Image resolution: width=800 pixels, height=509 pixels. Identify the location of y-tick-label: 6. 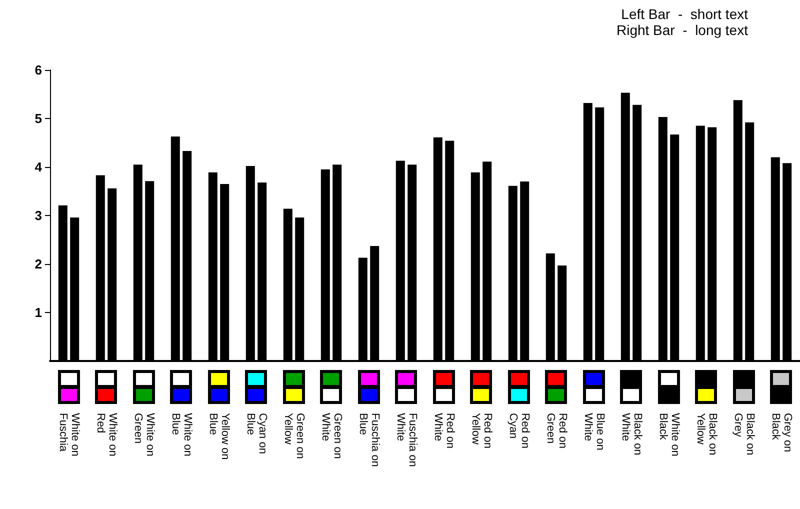
(38, 70).